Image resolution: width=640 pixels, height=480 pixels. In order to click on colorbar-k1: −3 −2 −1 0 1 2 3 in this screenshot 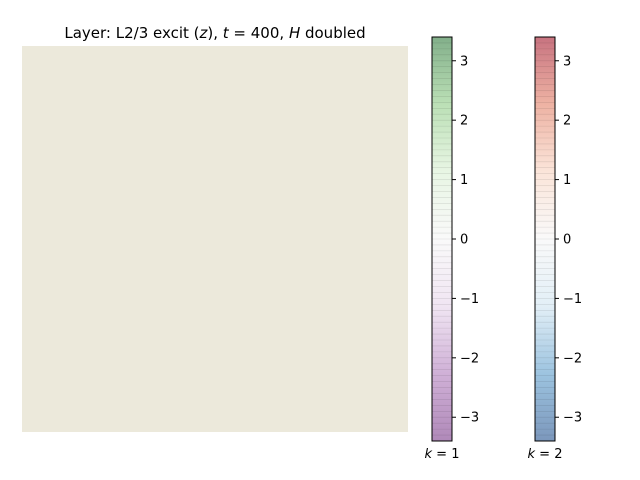, I will do `click(455, 239)`.